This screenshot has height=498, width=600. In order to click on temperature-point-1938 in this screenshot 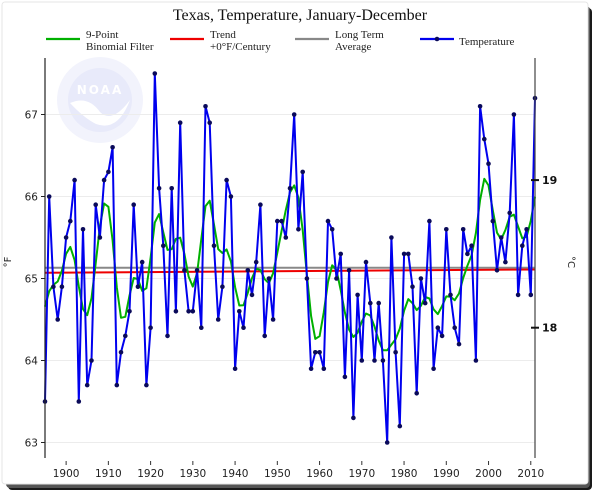, I will do `click(226, 180)`.